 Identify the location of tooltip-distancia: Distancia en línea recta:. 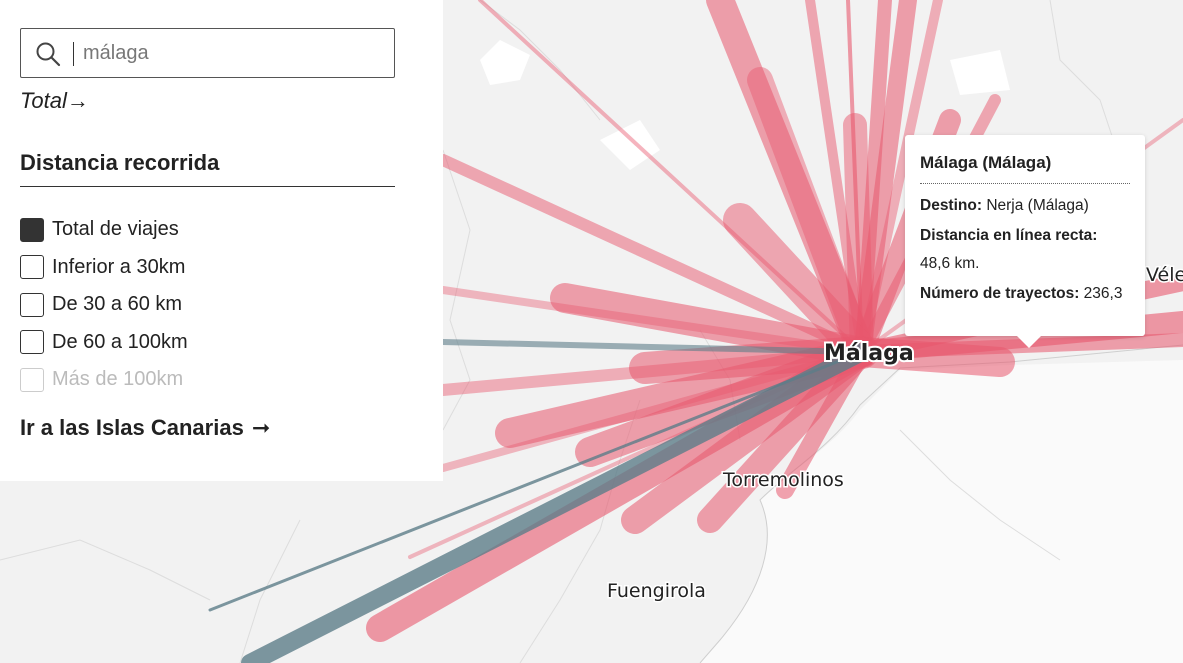
(1025, 236).